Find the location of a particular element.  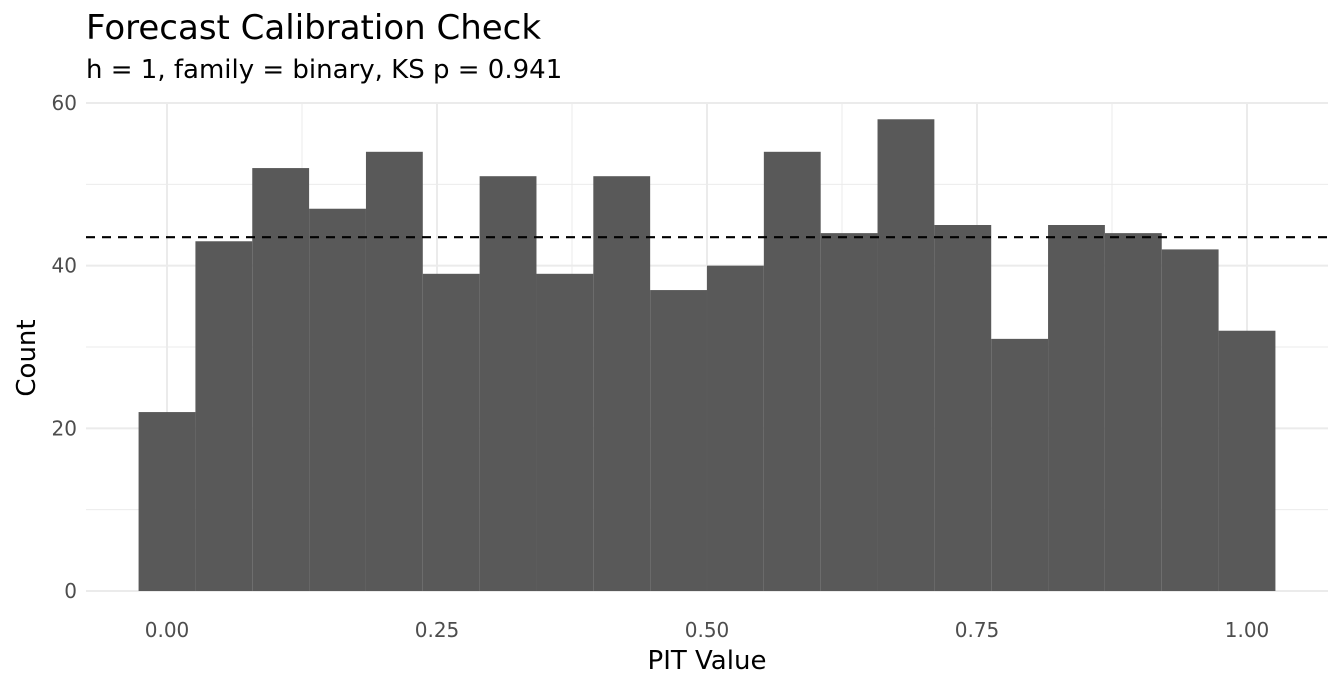

y-tick-label: 20 is located at coordinates (64, 428).